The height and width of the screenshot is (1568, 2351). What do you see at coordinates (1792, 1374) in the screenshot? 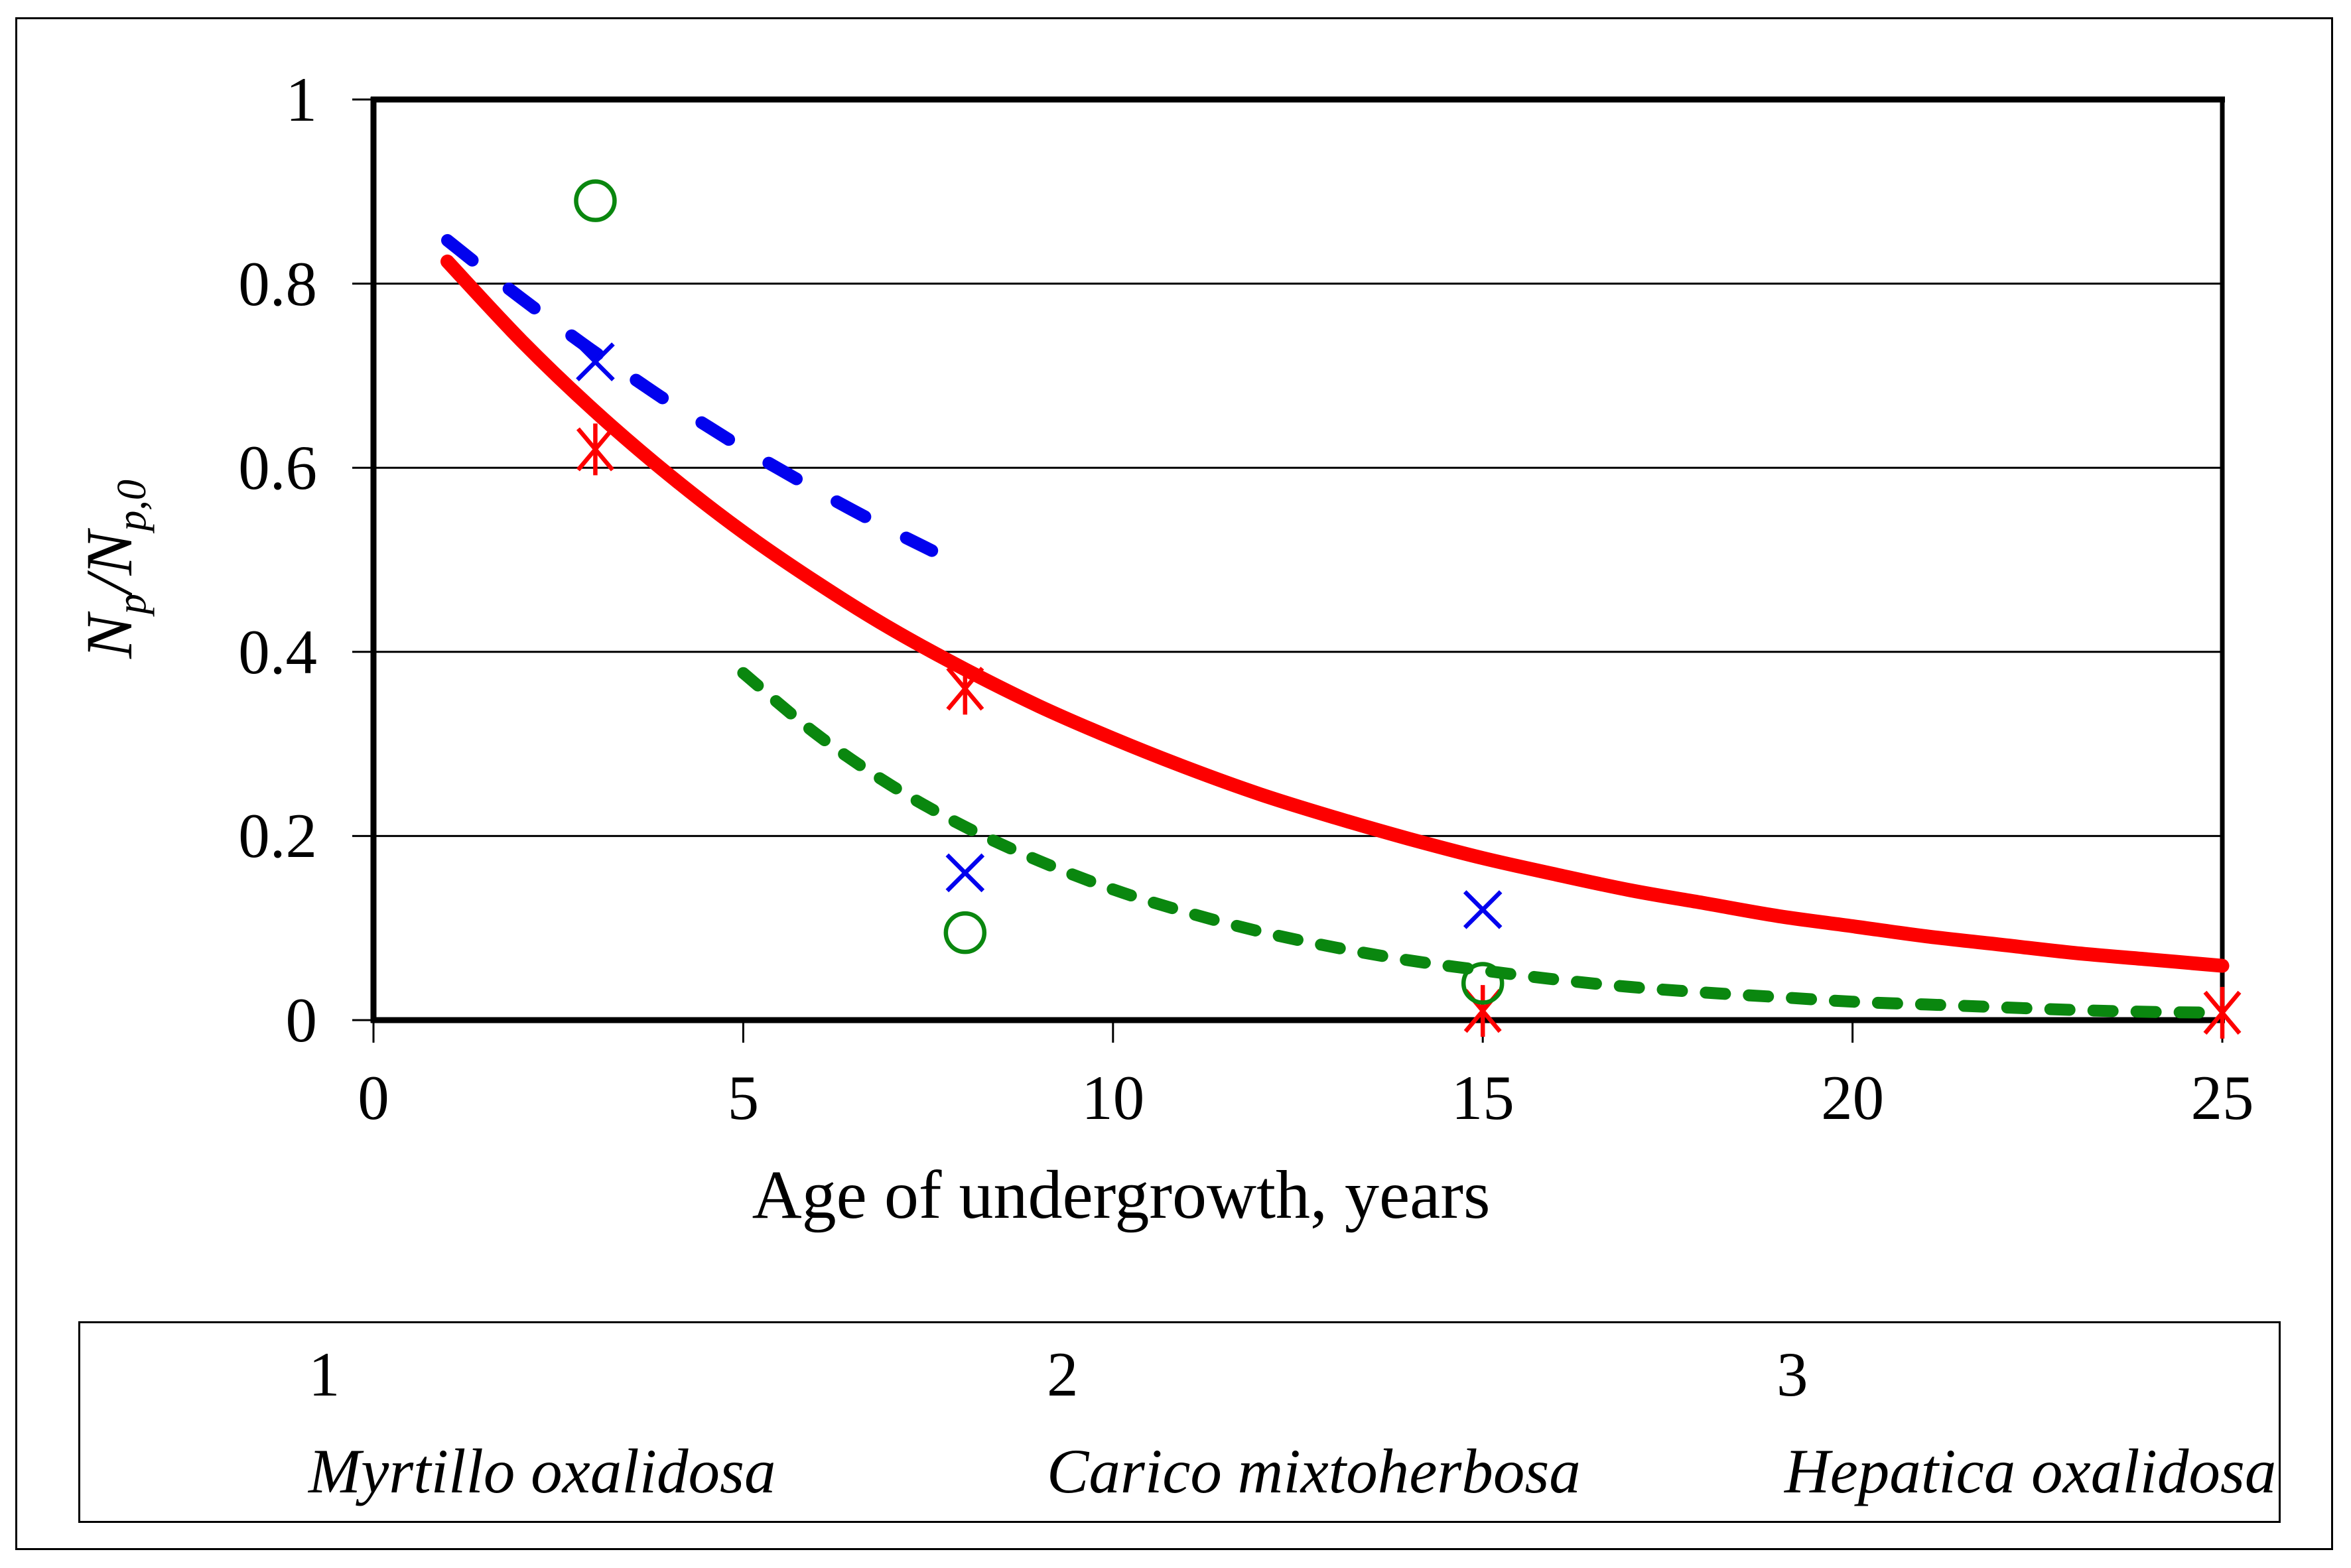
I see `legend-label-curve-3: 3` at bounding box center [1792, 1374].